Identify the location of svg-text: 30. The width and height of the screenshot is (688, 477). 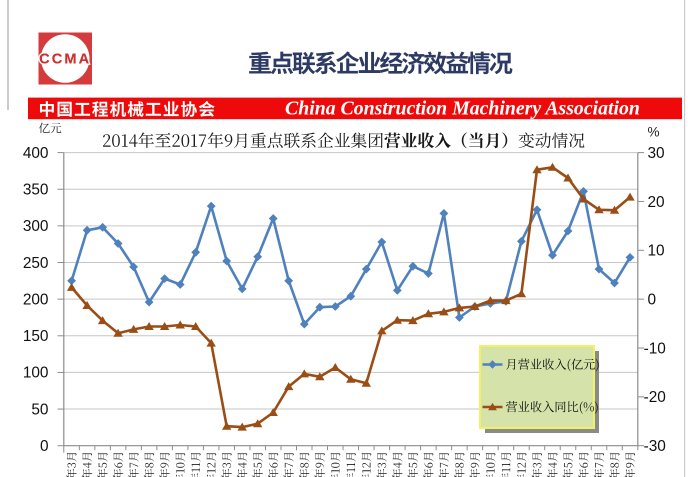
(656, 153).